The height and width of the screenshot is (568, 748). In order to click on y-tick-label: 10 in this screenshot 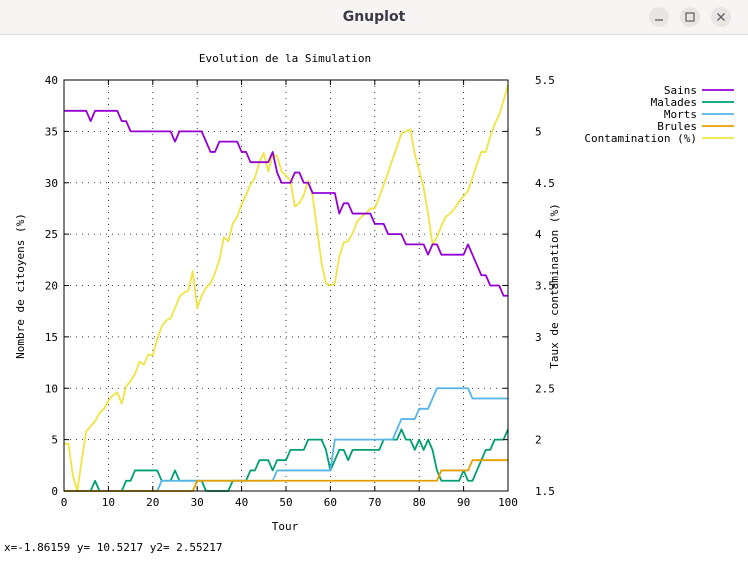, I will do `click(51, 388)`.